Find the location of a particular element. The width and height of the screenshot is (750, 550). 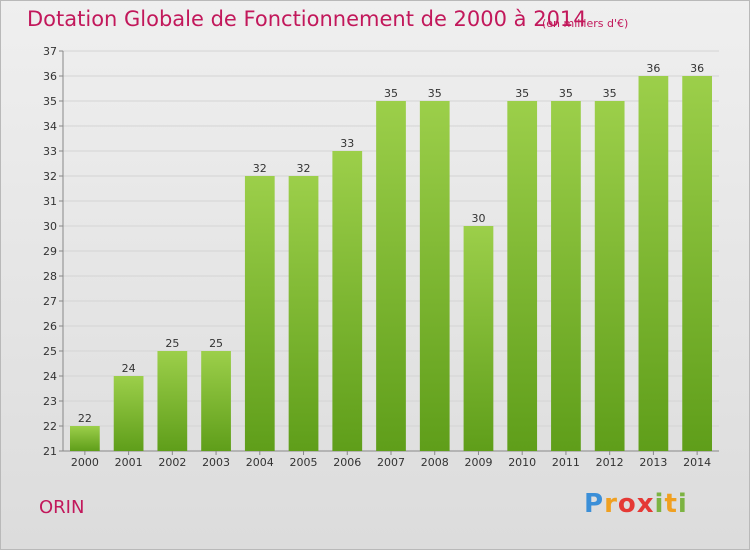

commune-name: ORIN is located at coordinates (62, 507).